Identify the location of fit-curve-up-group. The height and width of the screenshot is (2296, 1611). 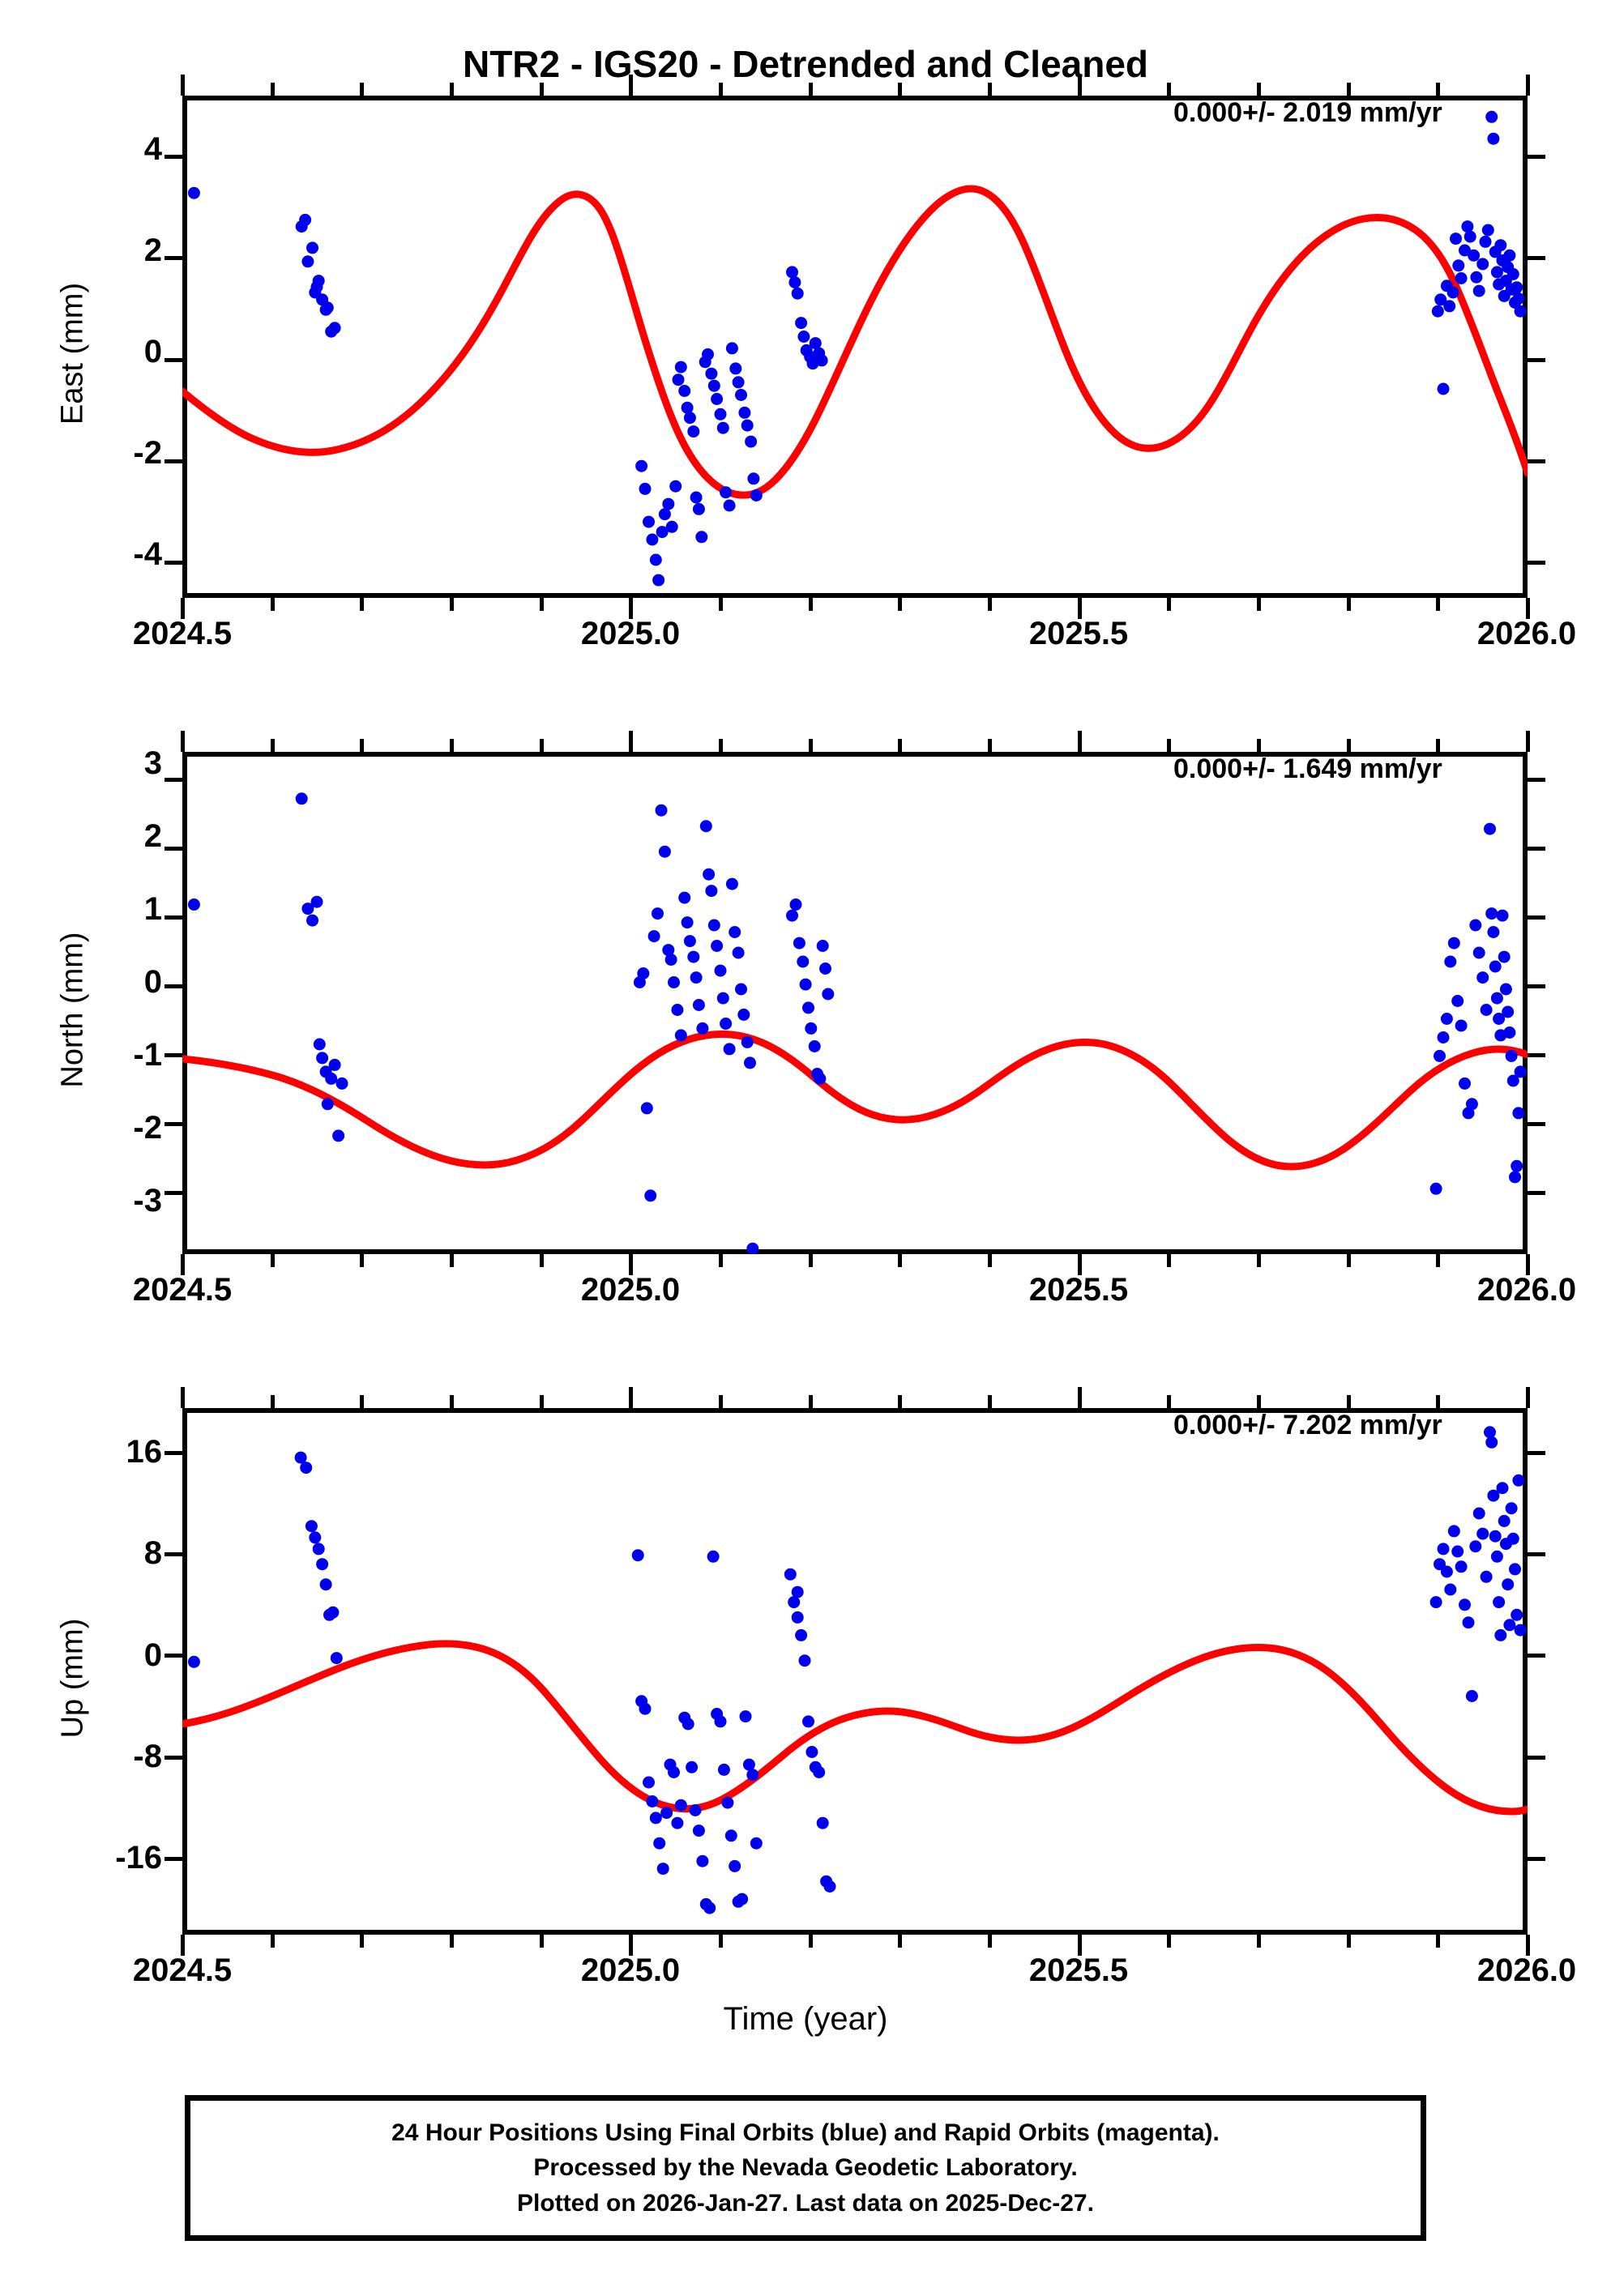
(855, 1728).